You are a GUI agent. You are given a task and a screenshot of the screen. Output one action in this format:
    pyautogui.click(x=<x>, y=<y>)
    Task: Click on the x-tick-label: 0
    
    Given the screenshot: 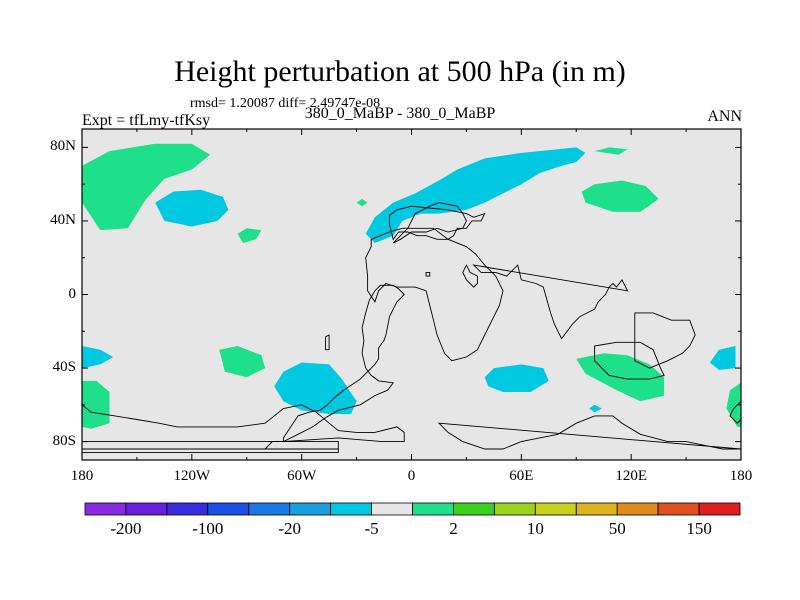 What is the action you would take?
    pyautogui.click(x=411, y=476)
    